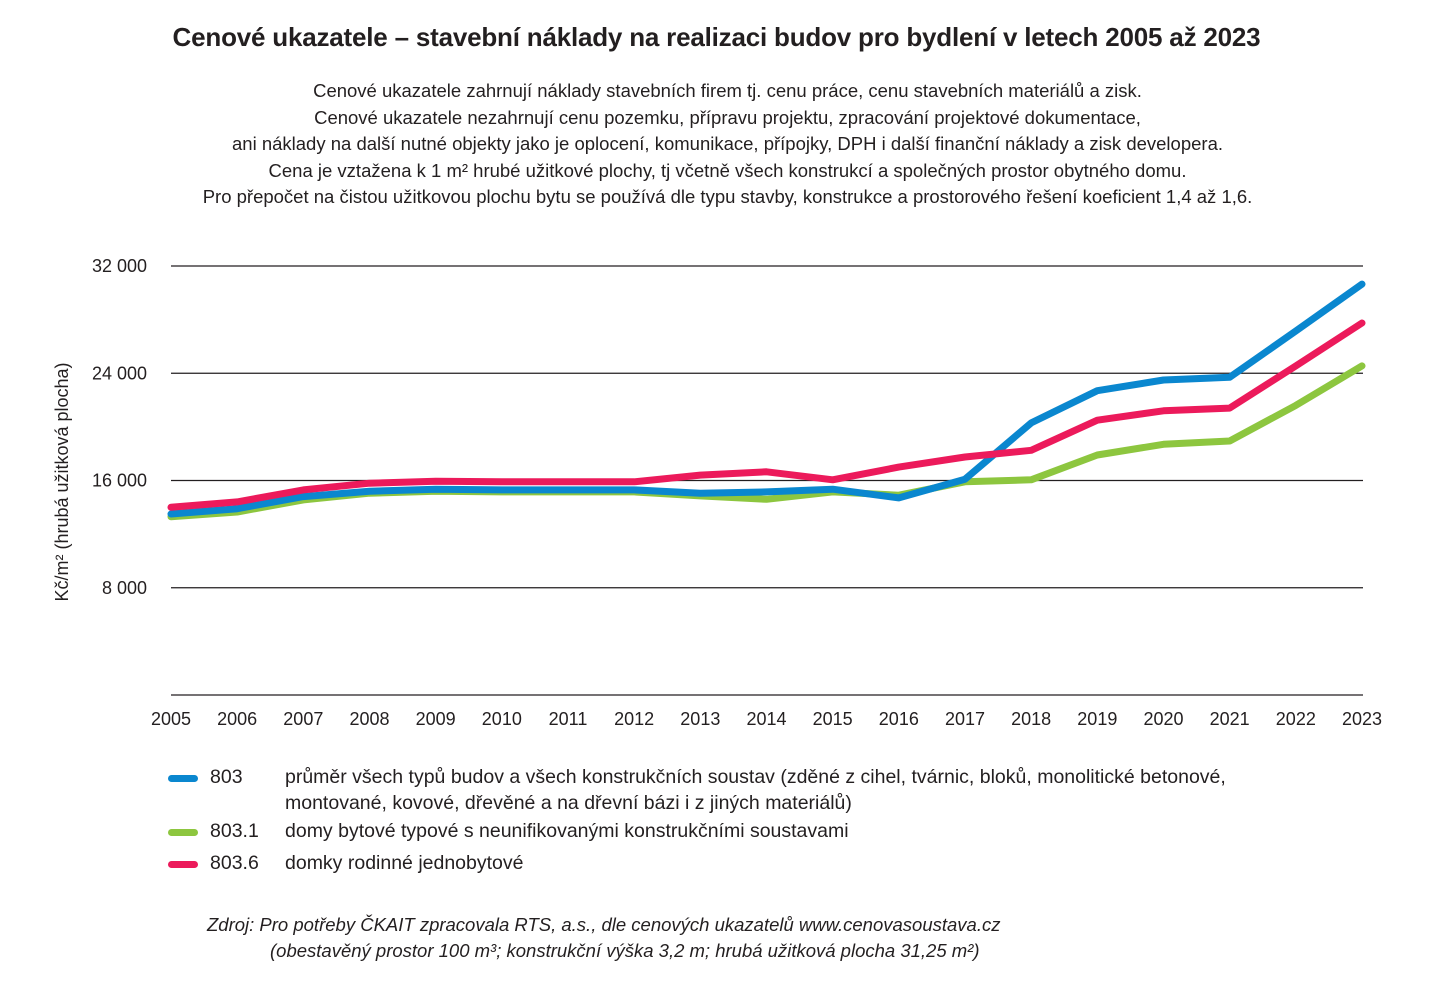 This screenshot has height=981, width=1433. What do you see at coordinates (237, 719) in the screenshot?
I see `x-tick-label: 2006` at bounding box center [237, 719].